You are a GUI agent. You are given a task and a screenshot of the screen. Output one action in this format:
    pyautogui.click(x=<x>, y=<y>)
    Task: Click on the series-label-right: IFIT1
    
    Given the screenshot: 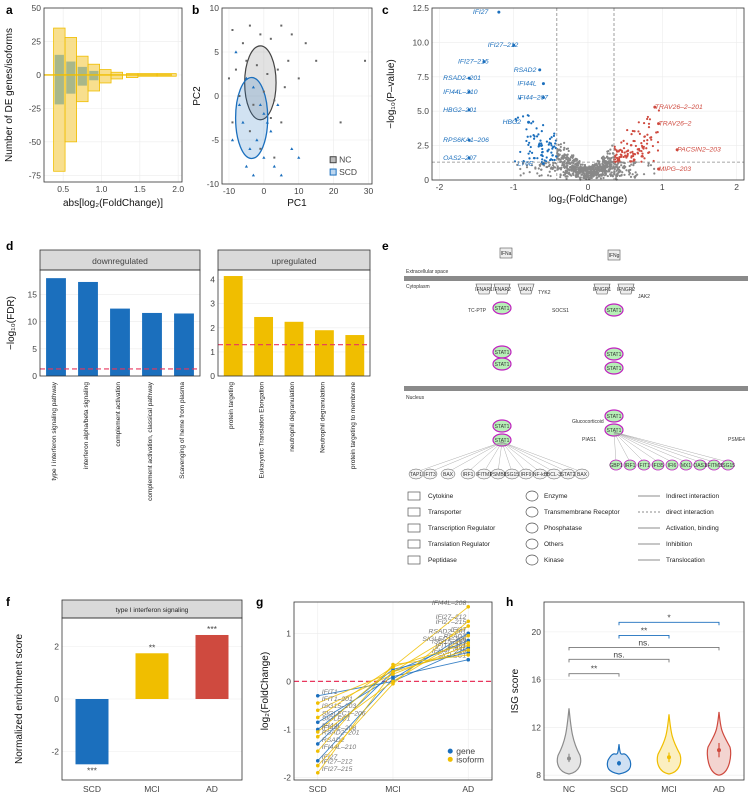 What is the action you would take?
    pyautogui.click(x=458, y=644)
    